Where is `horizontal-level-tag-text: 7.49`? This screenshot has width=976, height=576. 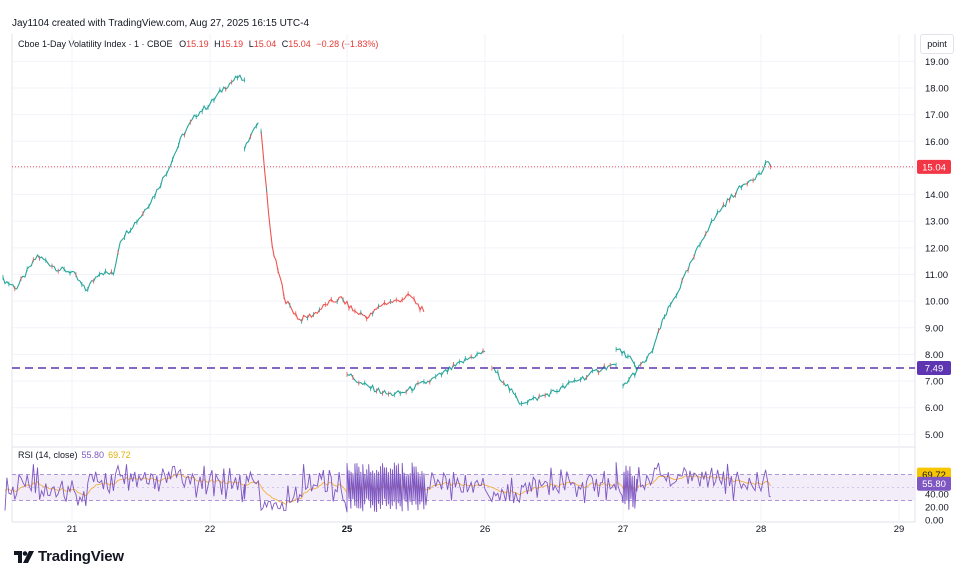
horizontal-level-tag-text: 7.49 is located at coordinates (934, 368).